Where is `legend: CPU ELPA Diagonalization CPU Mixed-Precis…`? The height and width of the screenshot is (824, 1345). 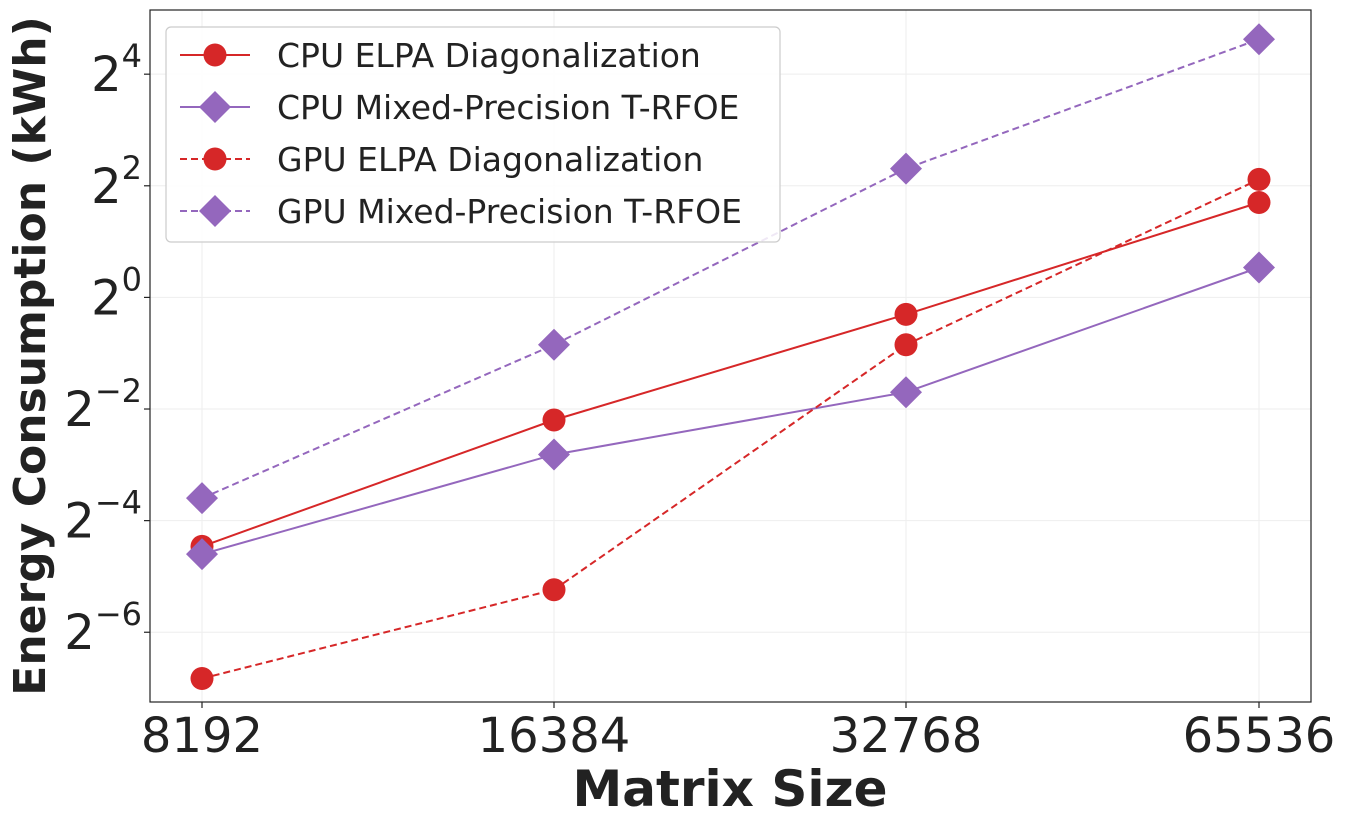 legend: CPU ELPA Diagonalization CPU Mixed-Precis… is located at coordinates (473, 134).